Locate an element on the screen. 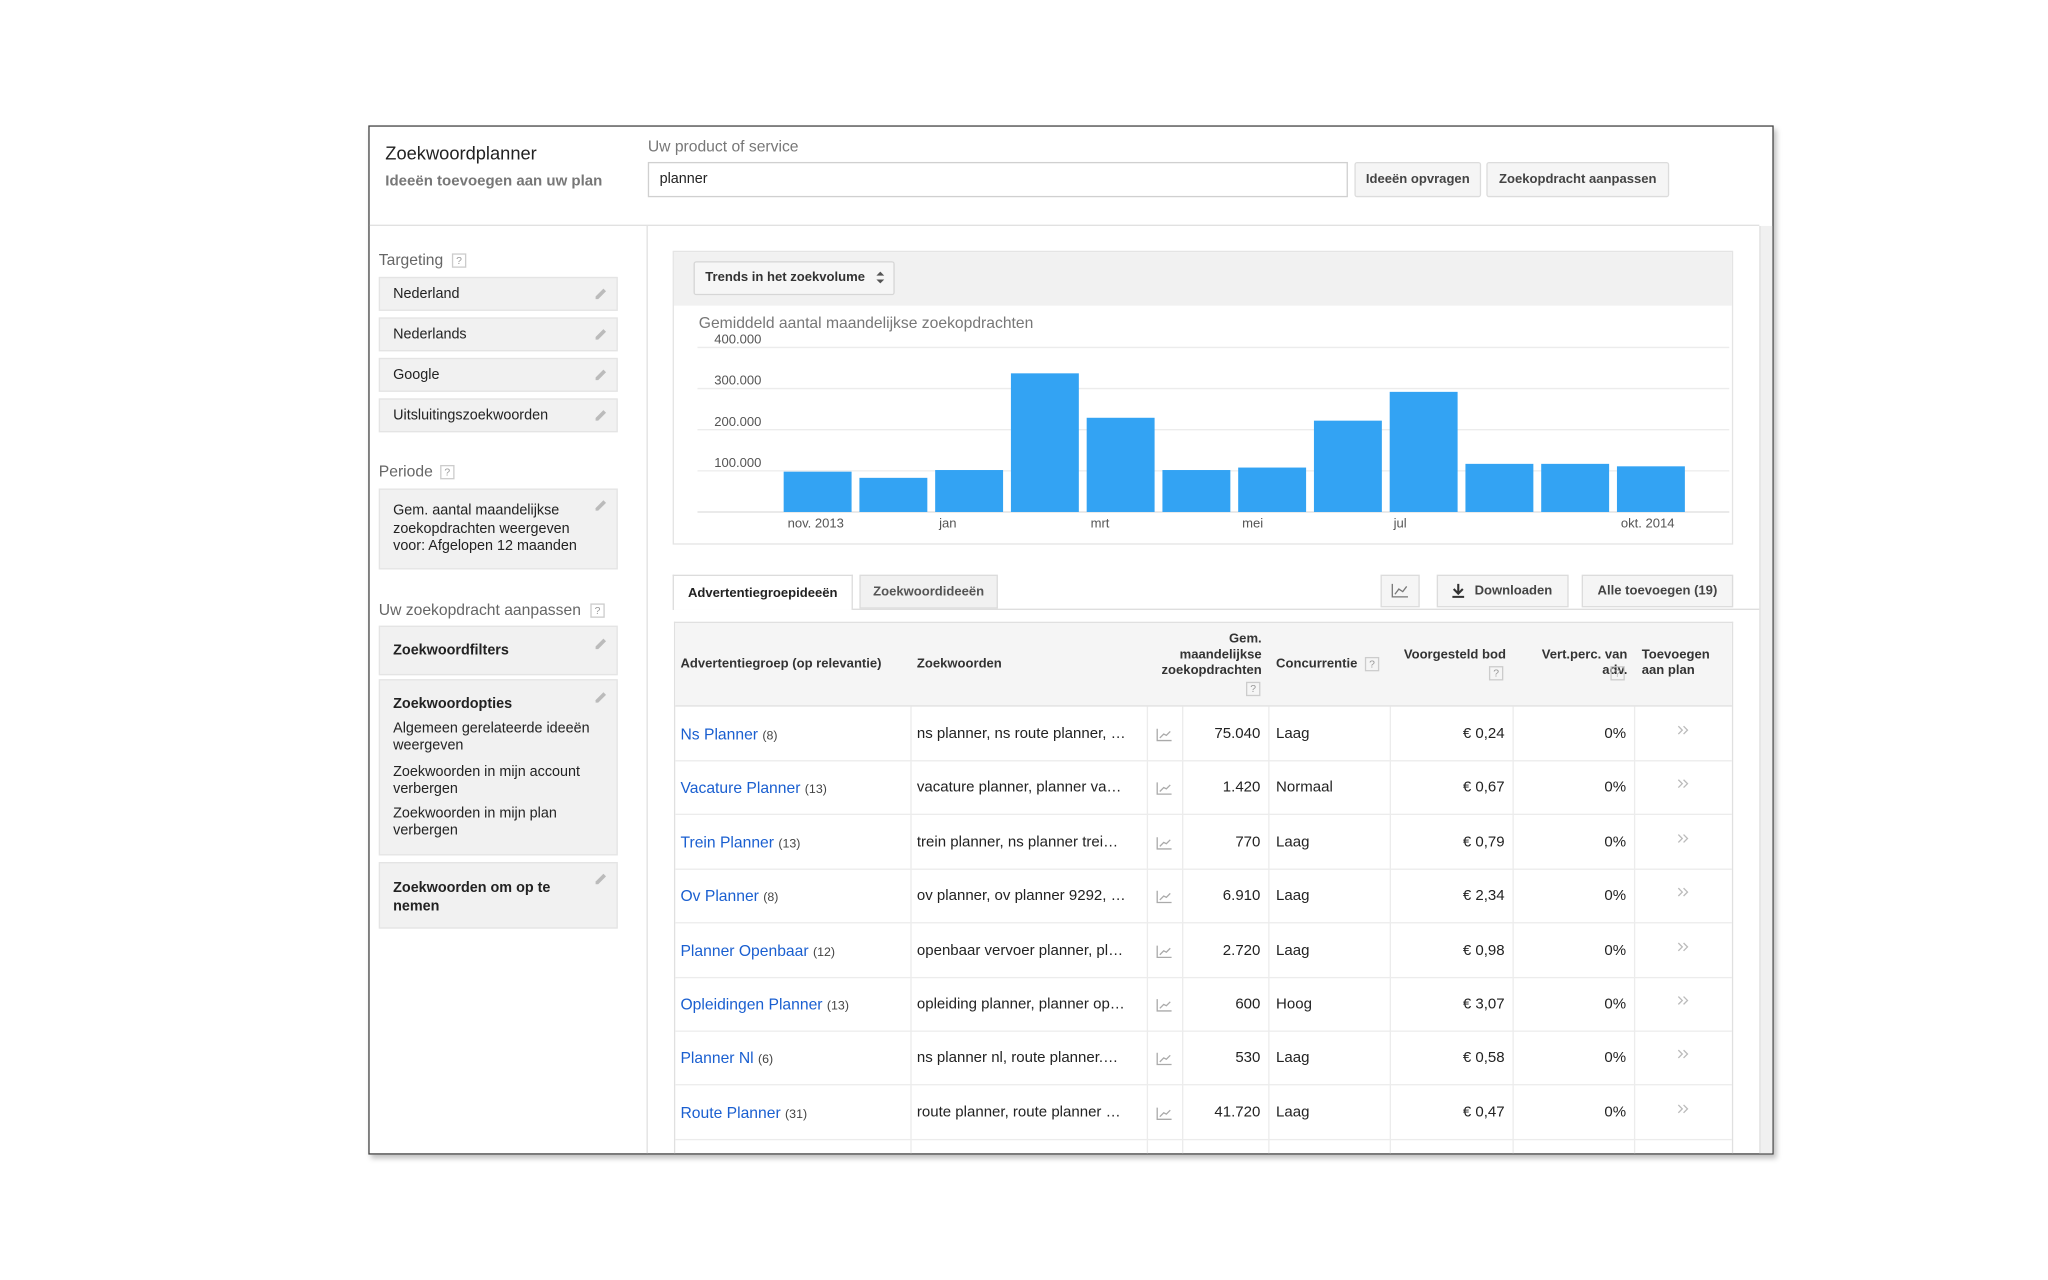 The width and height of the screenshot is (2048, 1280). option-item: Zoekwoorden in mijn plan verbergen is located at coordinates (475, 822).